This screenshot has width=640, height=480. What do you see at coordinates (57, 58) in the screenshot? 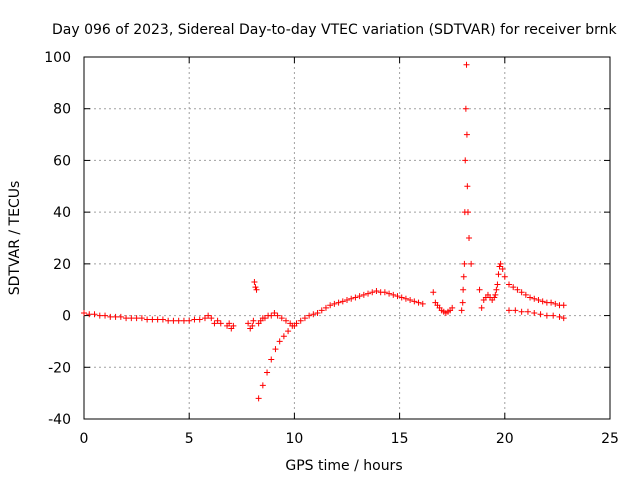
I see `y-tick-label: 100` at bounding box center [57, 58].